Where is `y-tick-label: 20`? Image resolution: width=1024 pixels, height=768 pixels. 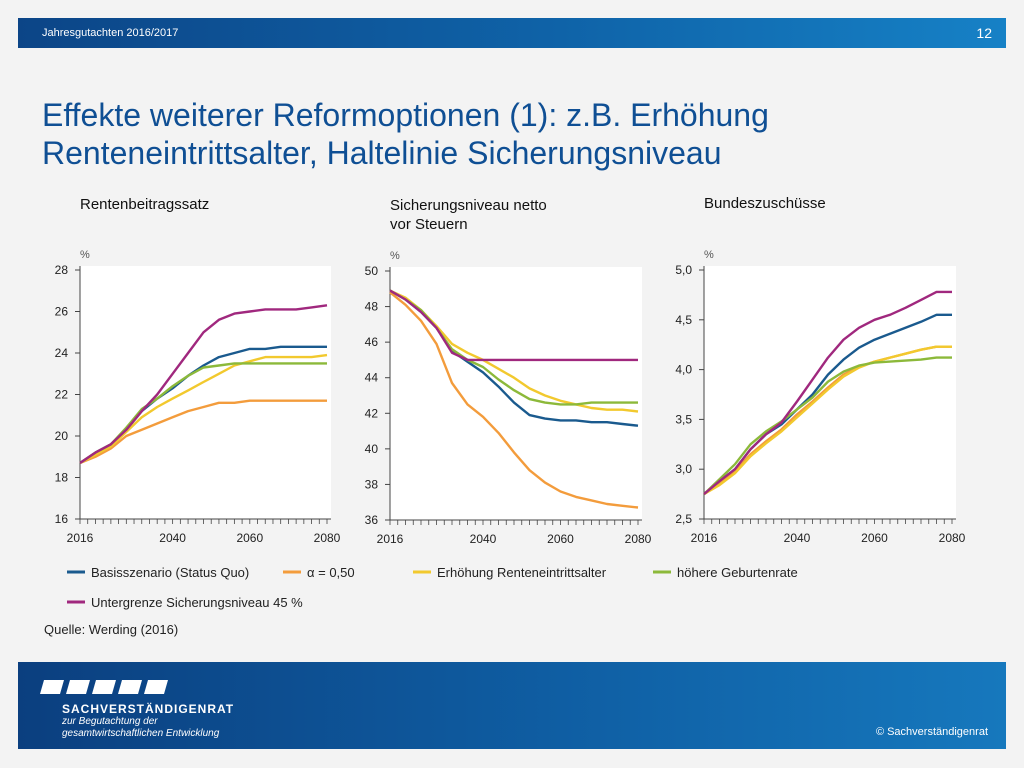
y-tick-label: 20 is located at coordinates (62, 436).